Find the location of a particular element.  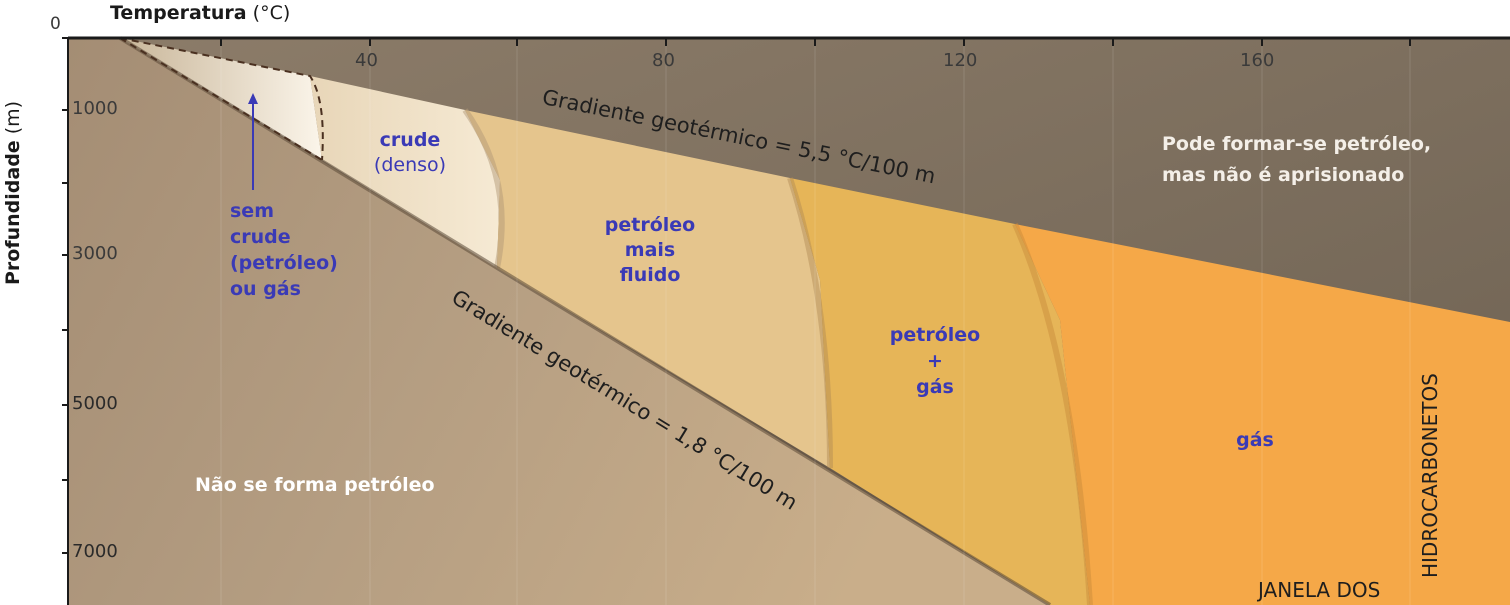

x-tick-label: 160 is located at coordinates (1257, 60).